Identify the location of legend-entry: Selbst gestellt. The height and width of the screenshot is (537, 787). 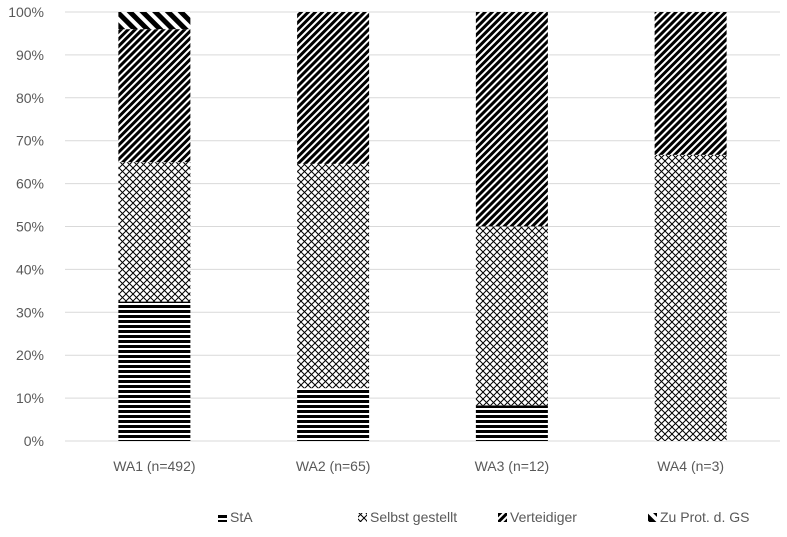
(407, 517).